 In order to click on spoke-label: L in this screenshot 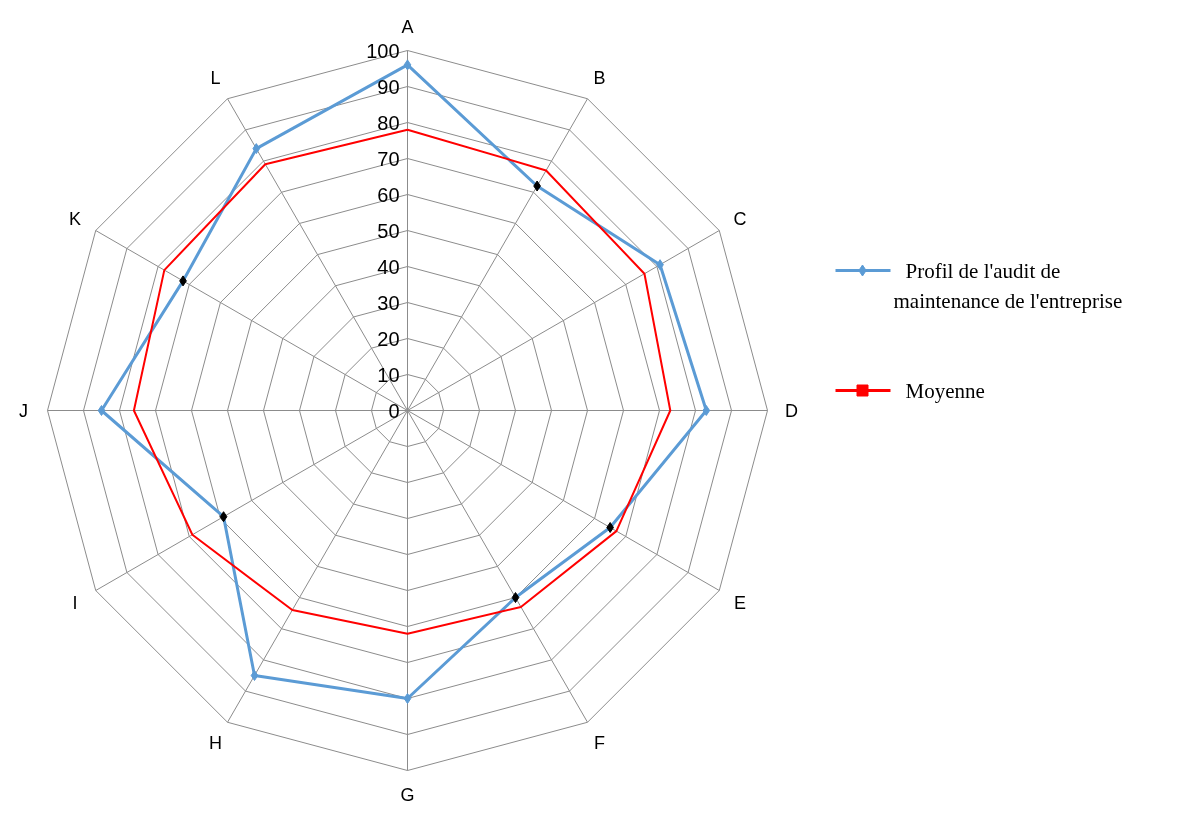, I will do `click(215, 77)`.